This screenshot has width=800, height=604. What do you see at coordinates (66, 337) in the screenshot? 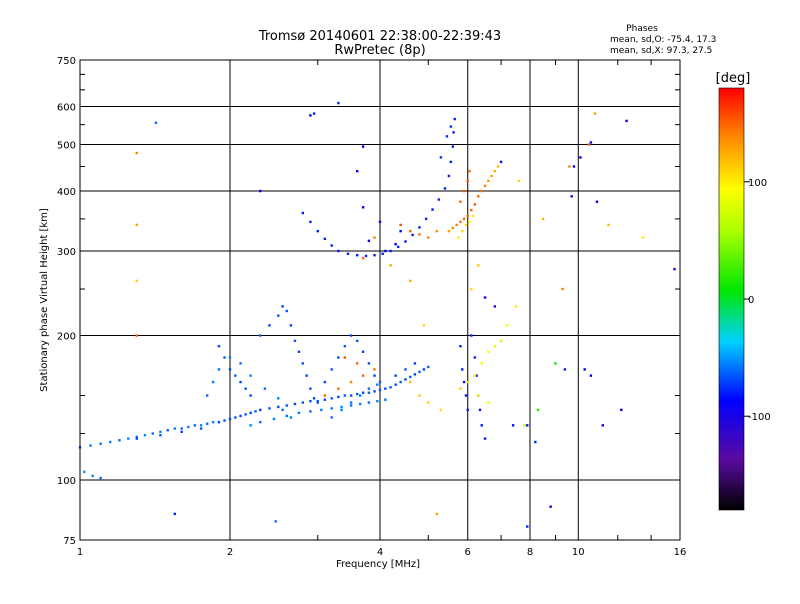
I see `y-tick-label: 200` at bounding box center [66, 337].